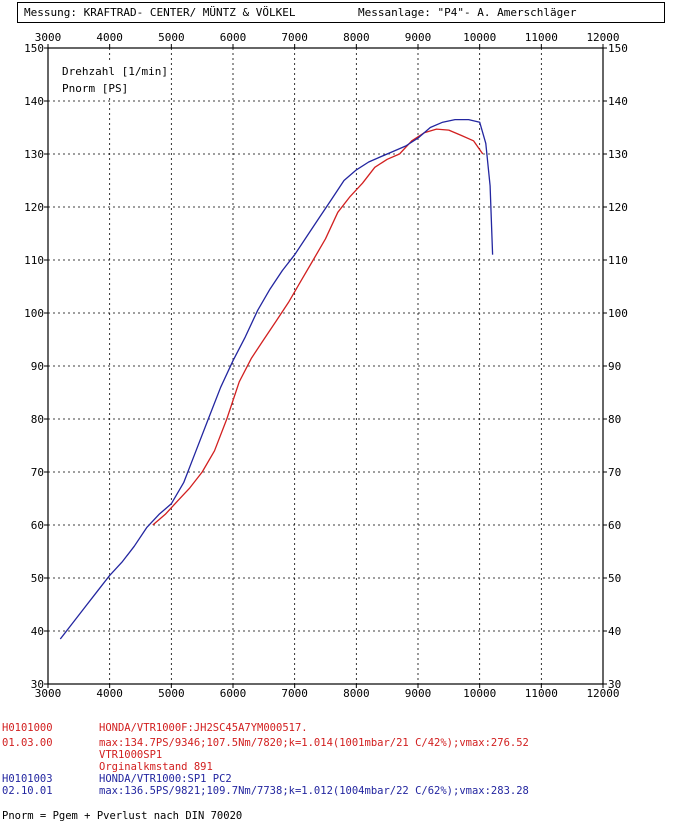 Image resolution: width=679 pixels, height=829 pixels. Describe the element at coordinates (418, 37) in the screenshot. I see `x-tick-label-top: 9000` at that location.